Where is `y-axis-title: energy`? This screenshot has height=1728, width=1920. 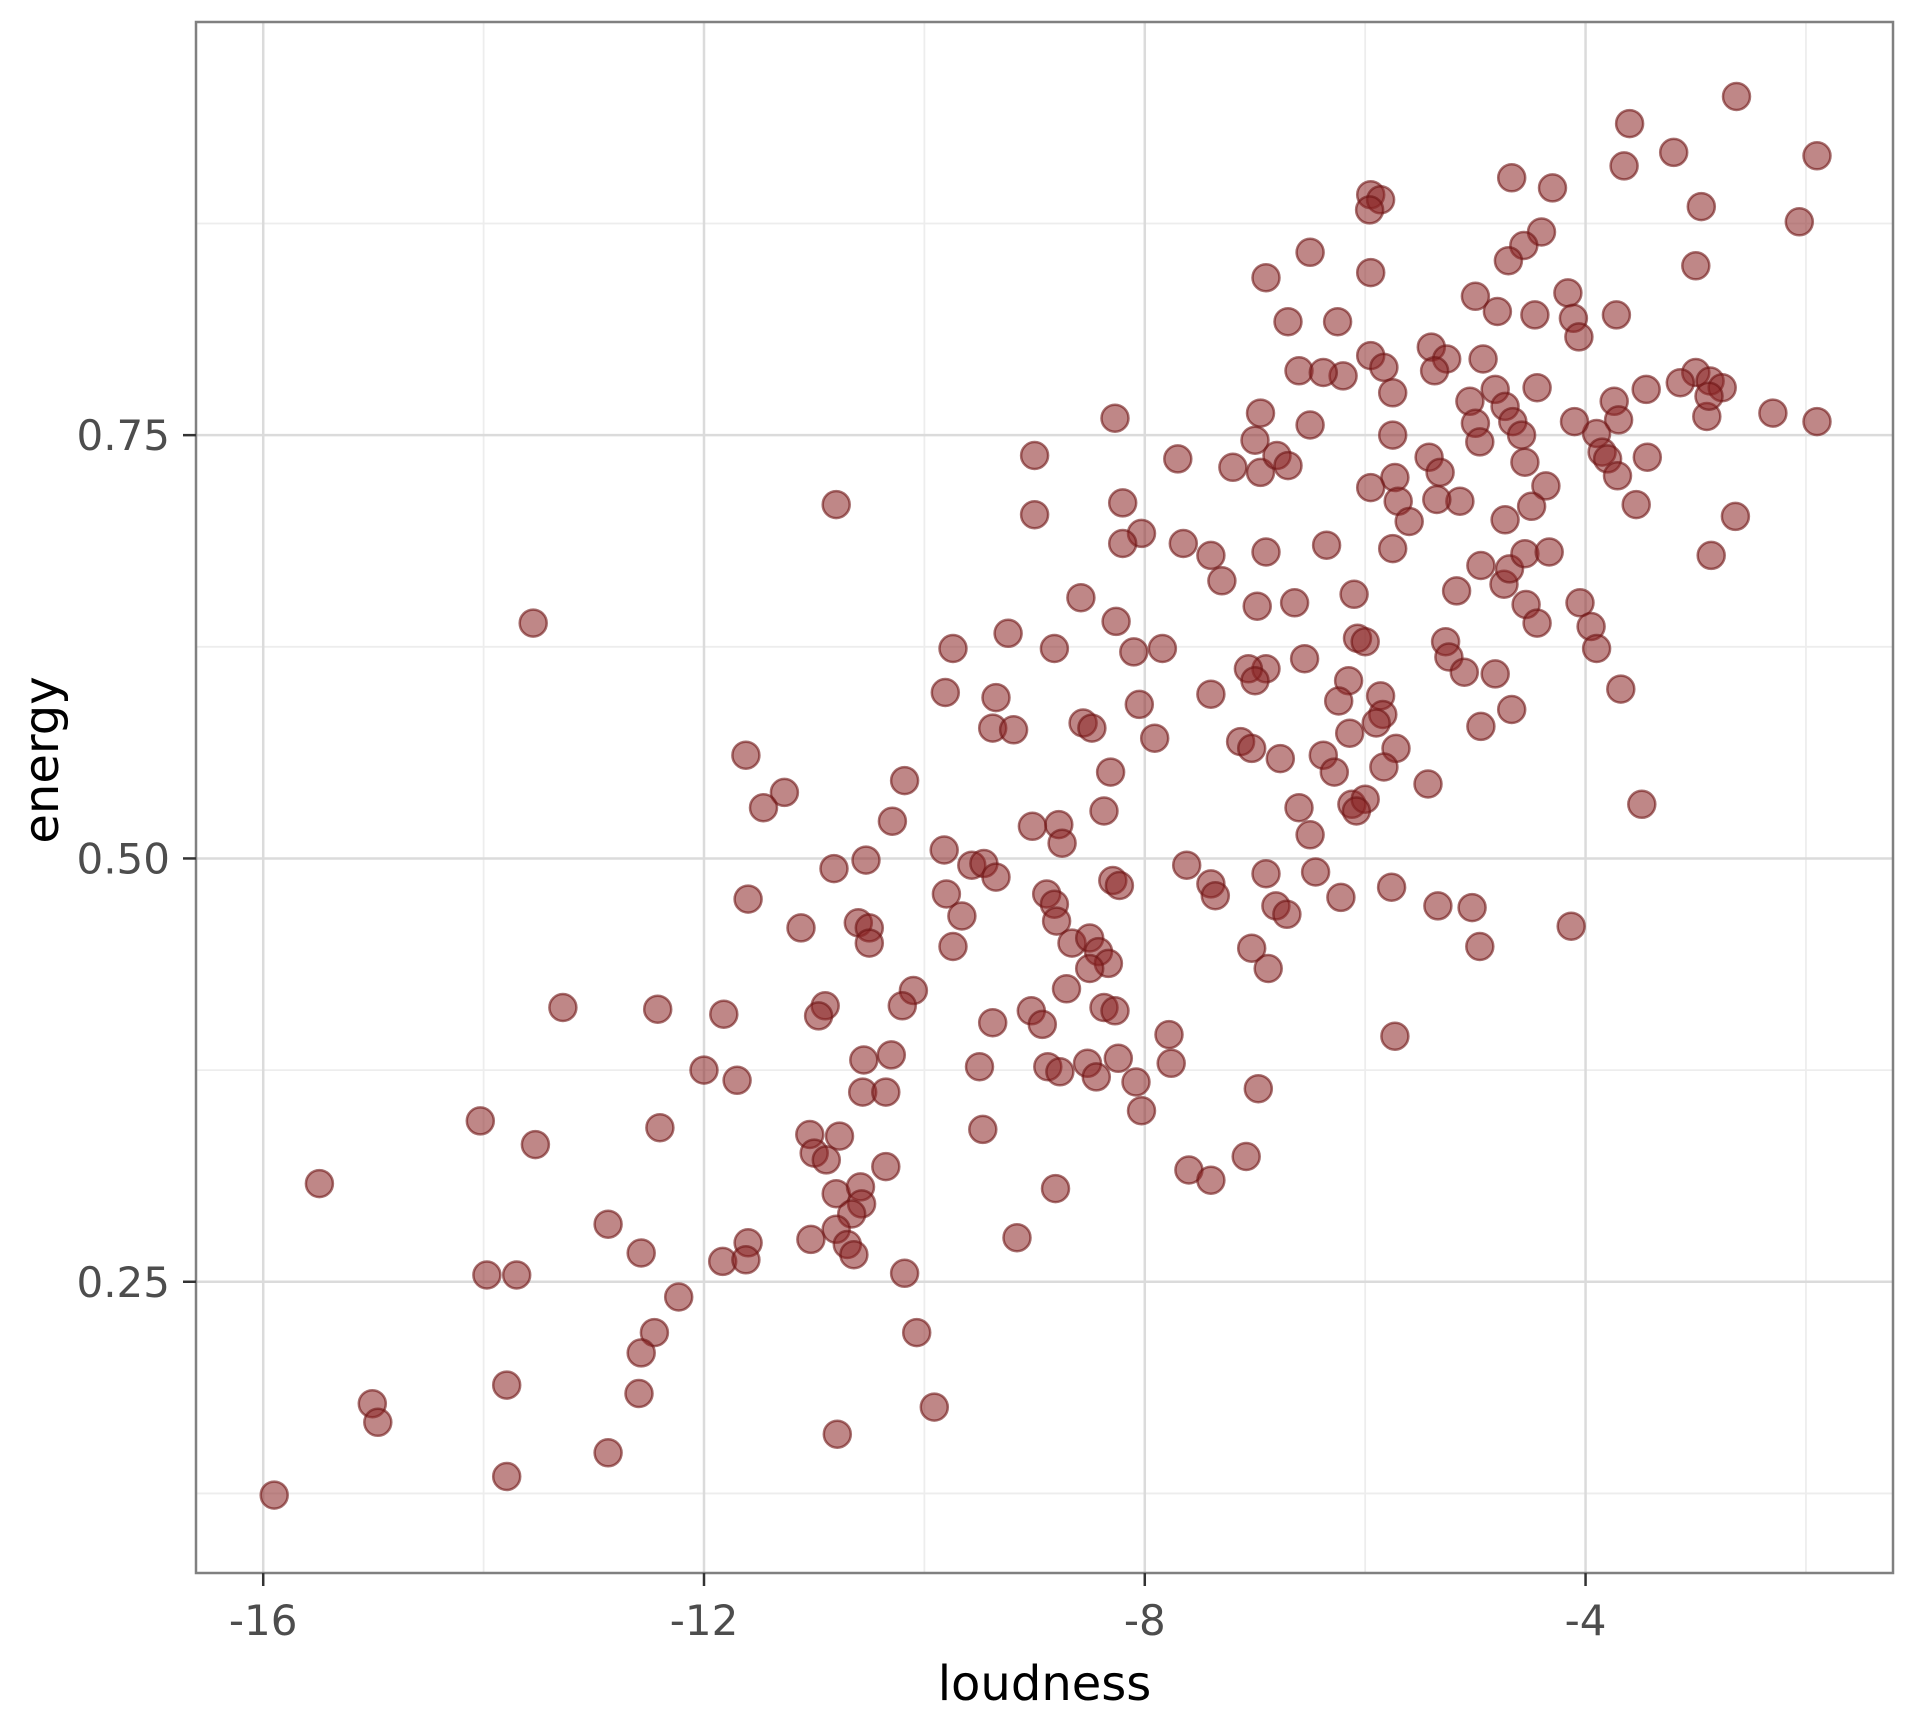
y-axis-title: energy is located at coordinates (42, 759).